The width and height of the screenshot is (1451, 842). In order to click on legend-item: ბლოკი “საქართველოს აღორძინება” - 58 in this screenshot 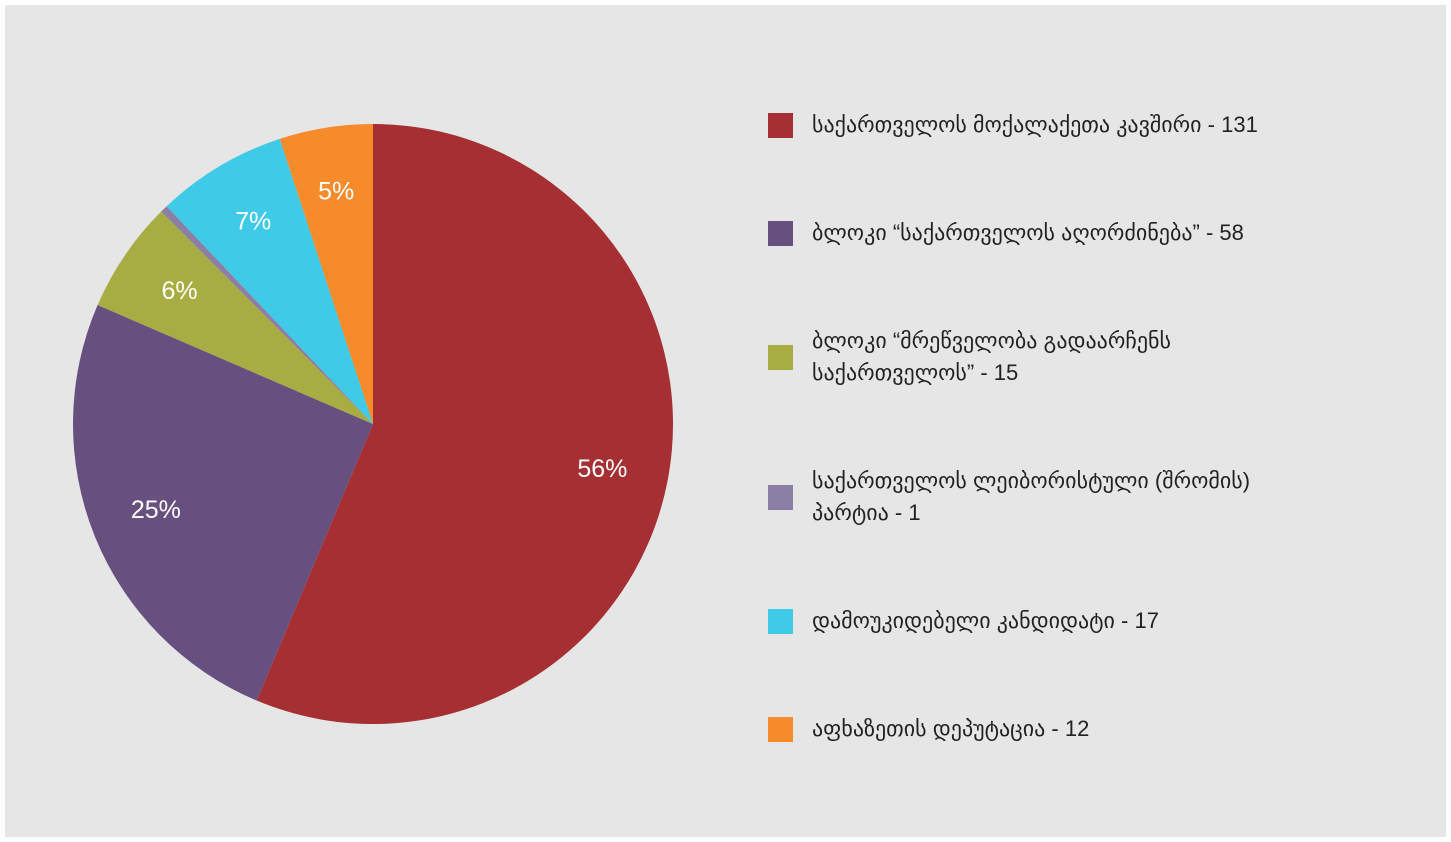, I will do `click(1048, 233)`.